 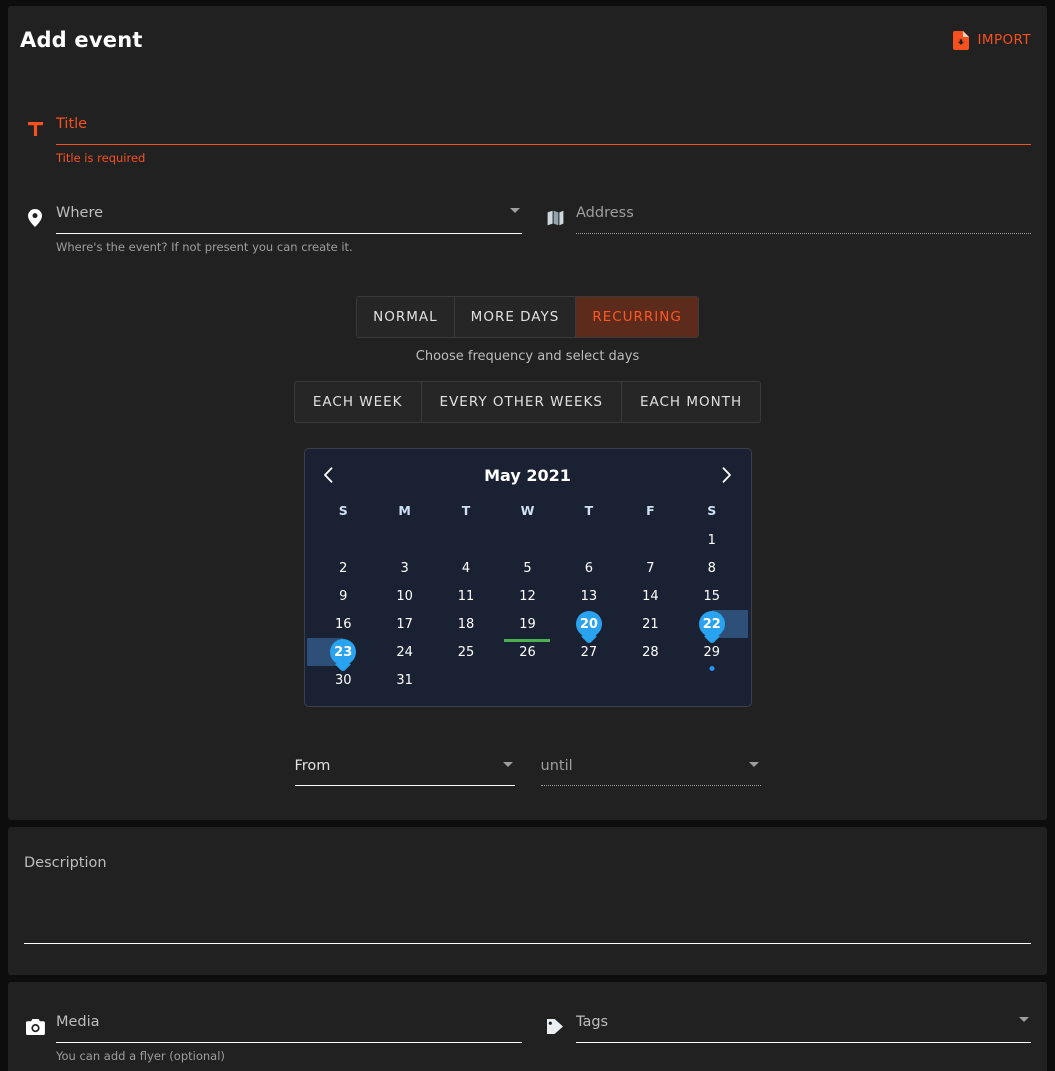 What do you see at coordinates (521, 402) in the screenshot?
I see `frequency-every-other-weeks-button: EVERY OTHER WEEKS` at bounding box center [521, 402].